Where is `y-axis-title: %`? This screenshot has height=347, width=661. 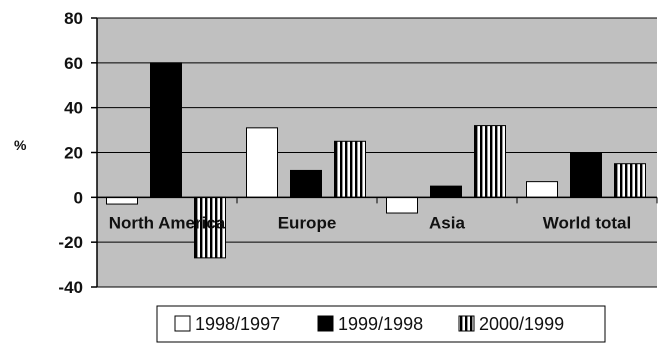 y-axis-title: % is located at coordinates (20, 145).